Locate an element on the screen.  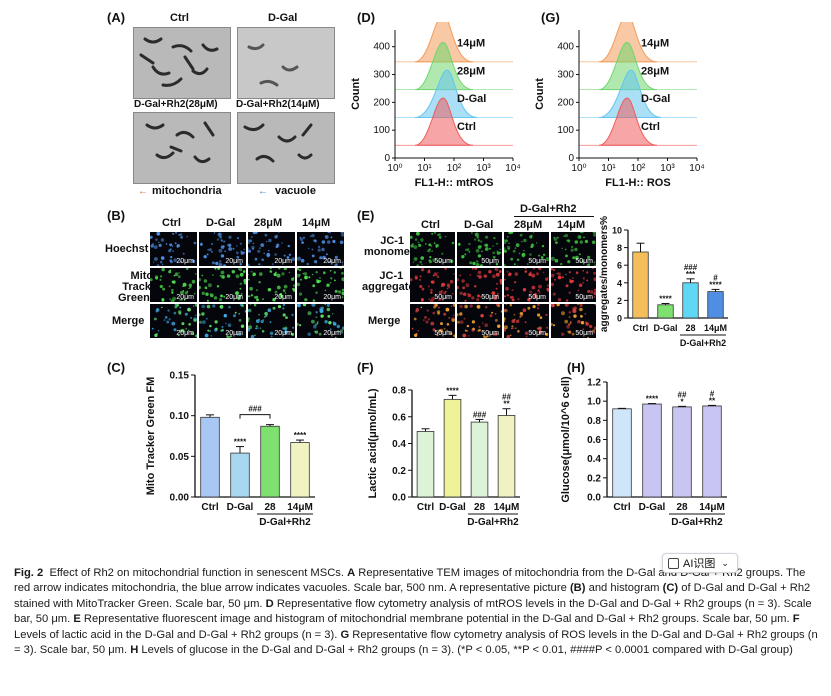
panel-f-label: (F) is located at coordinates (365, 367).